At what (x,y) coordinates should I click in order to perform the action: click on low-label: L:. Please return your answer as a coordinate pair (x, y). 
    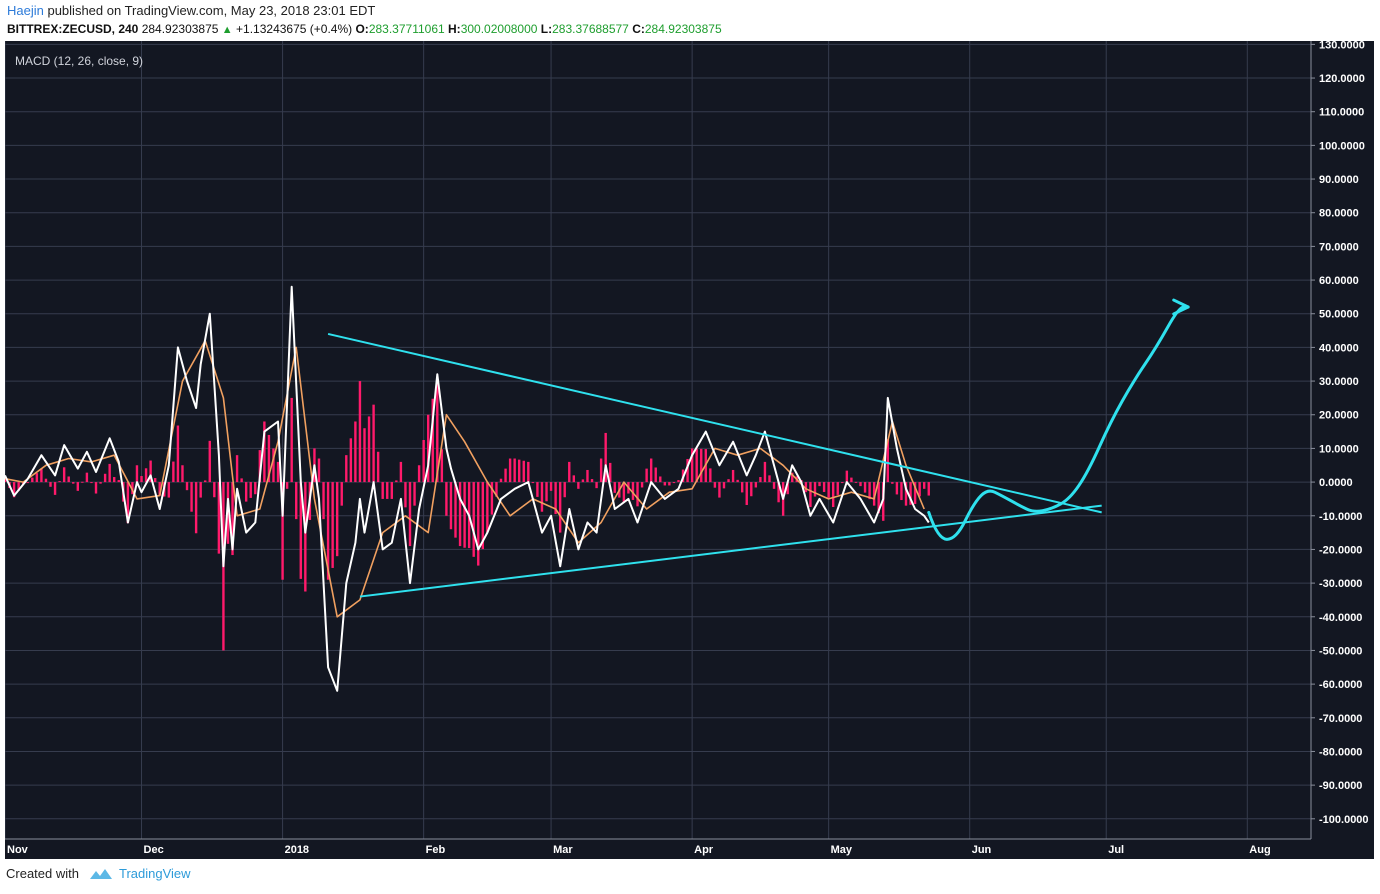
    Looking at the image, I should click on (546, 29).